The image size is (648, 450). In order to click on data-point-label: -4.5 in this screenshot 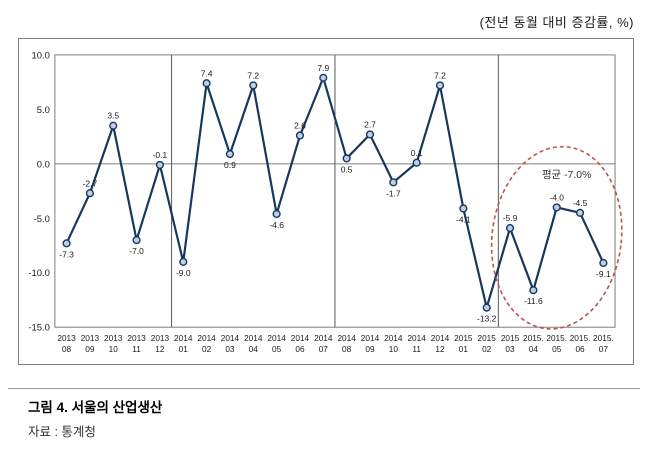, I will do `click(580, 203)`.